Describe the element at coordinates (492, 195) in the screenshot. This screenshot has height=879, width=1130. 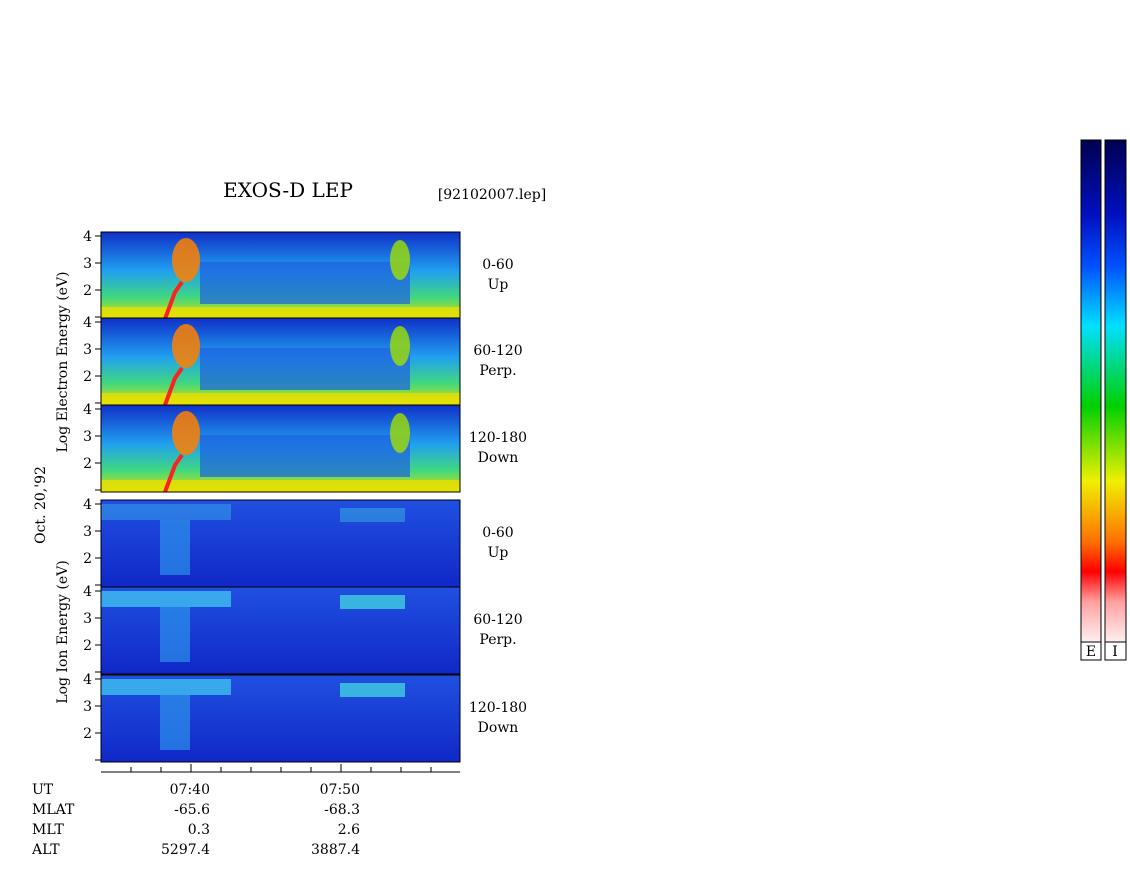
I see `file-name: [92102007.lep]` at that location.